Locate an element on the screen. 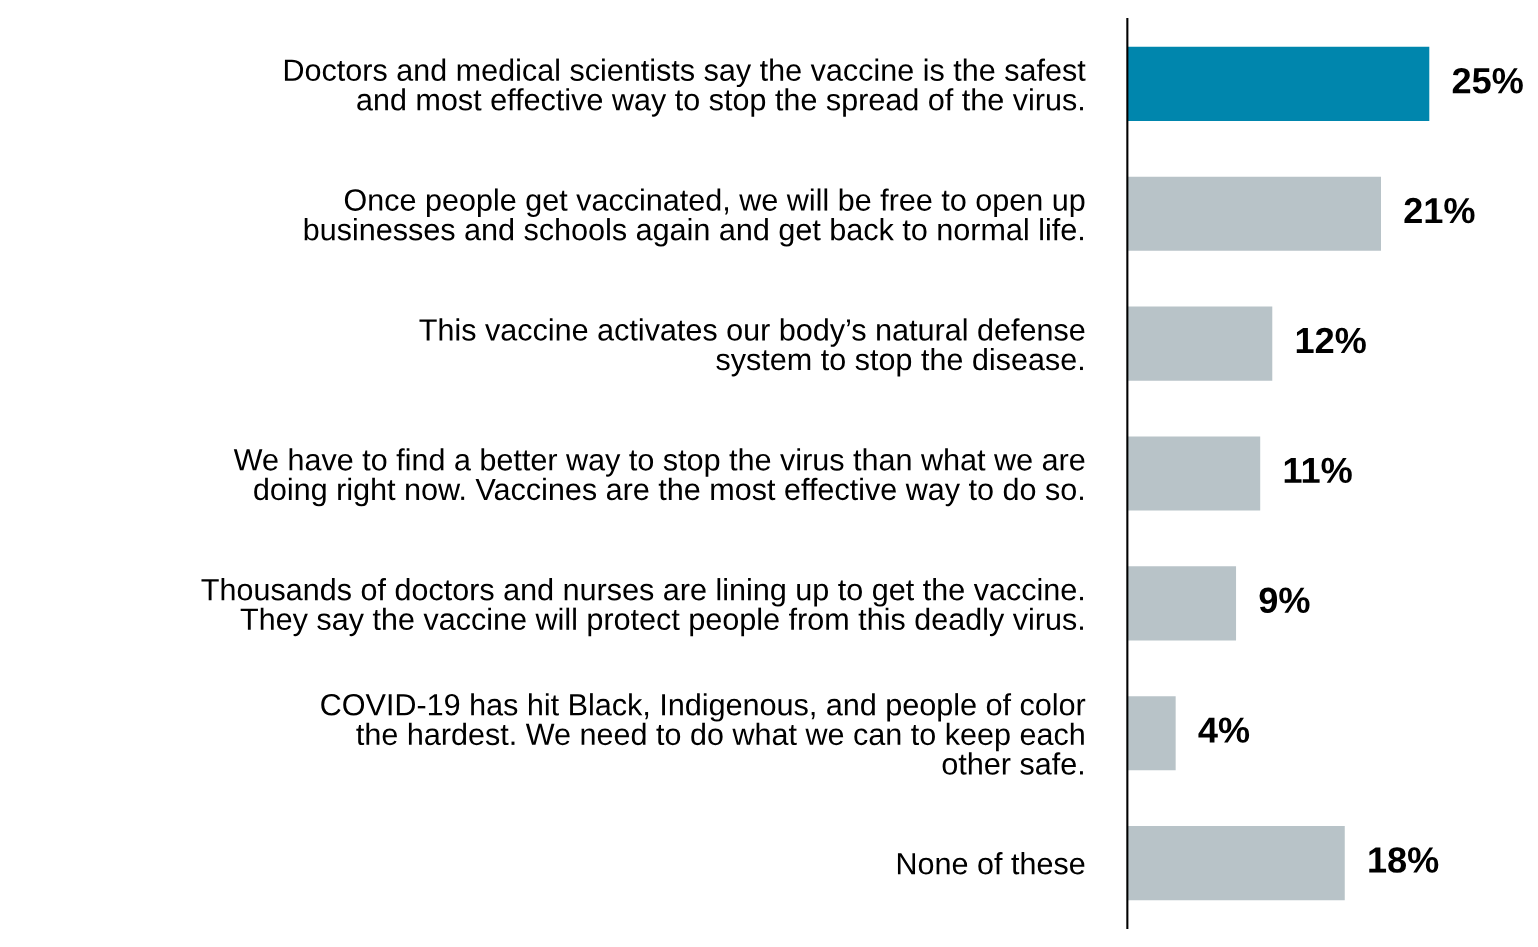 The image size is (1538, 947). y-tick-label: COVID-19 has hit Black, Indigenous, and people of color the hardest. We need to do what we can to keep each other safe. is located at coordinates (703, 734).